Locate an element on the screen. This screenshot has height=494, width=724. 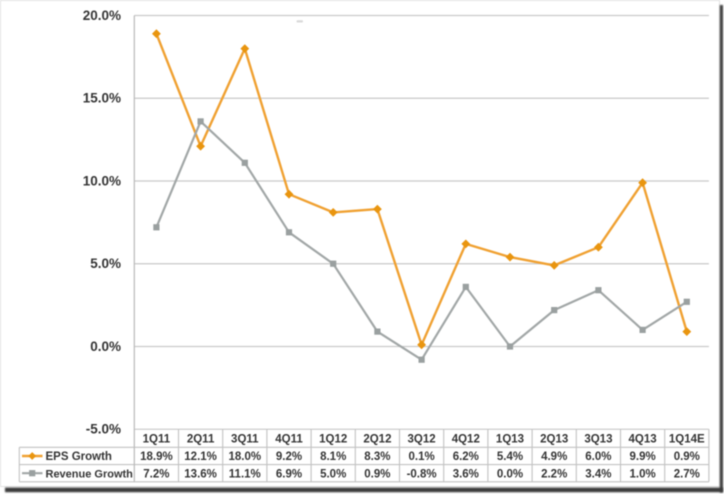
svg-text: 3Q13 is located at coordinates (598, 440).